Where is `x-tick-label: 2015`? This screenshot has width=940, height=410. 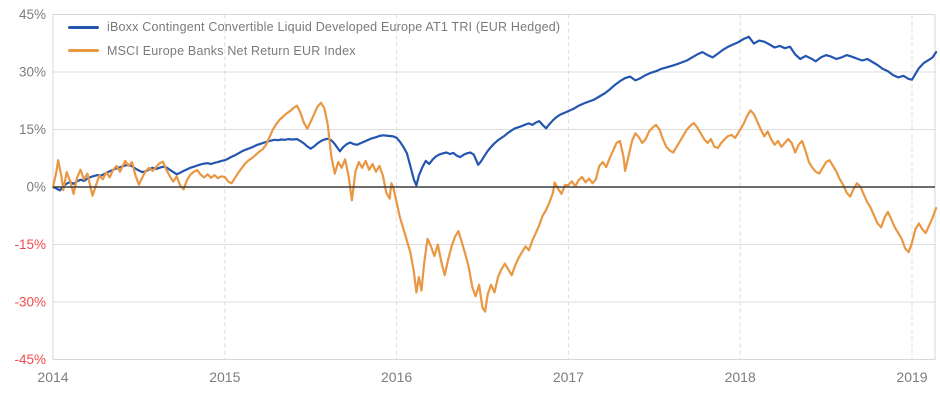 x-tick-label: 2015 is located at coordinates (224, 377).